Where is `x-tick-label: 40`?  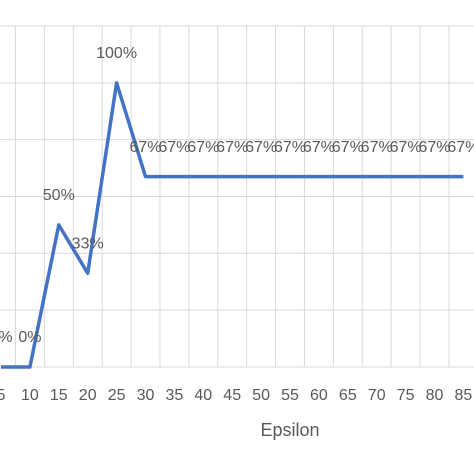 x-tick-label: 40 is located at coordinates (203, 395).